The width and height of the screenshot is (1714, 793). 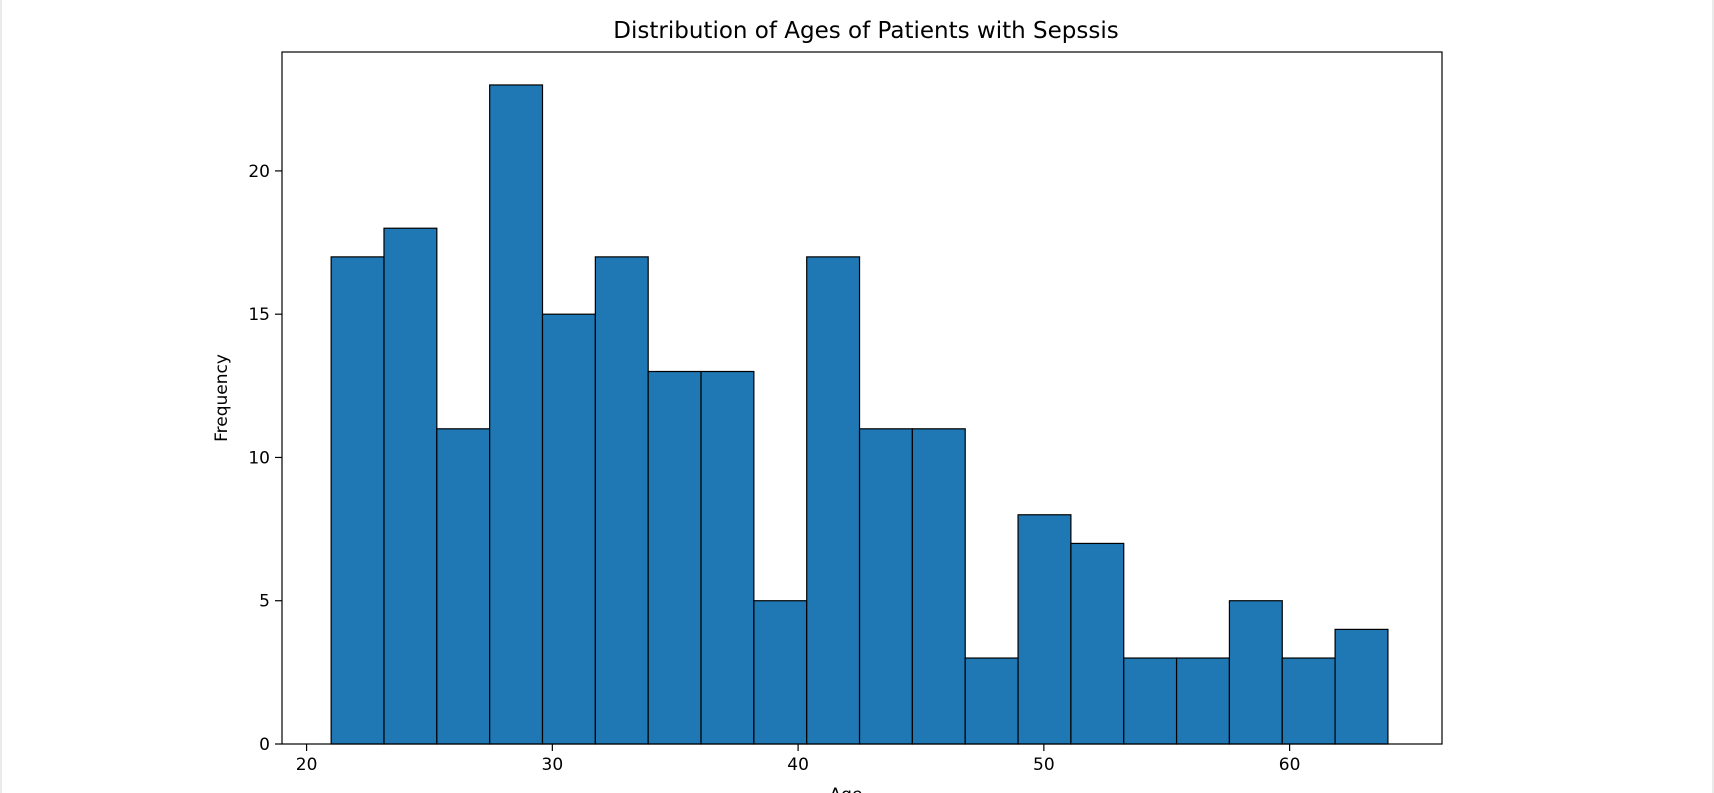 I want to click on x-axis-ticks: 20 30 40 50 60, so click(x=798, y=759).